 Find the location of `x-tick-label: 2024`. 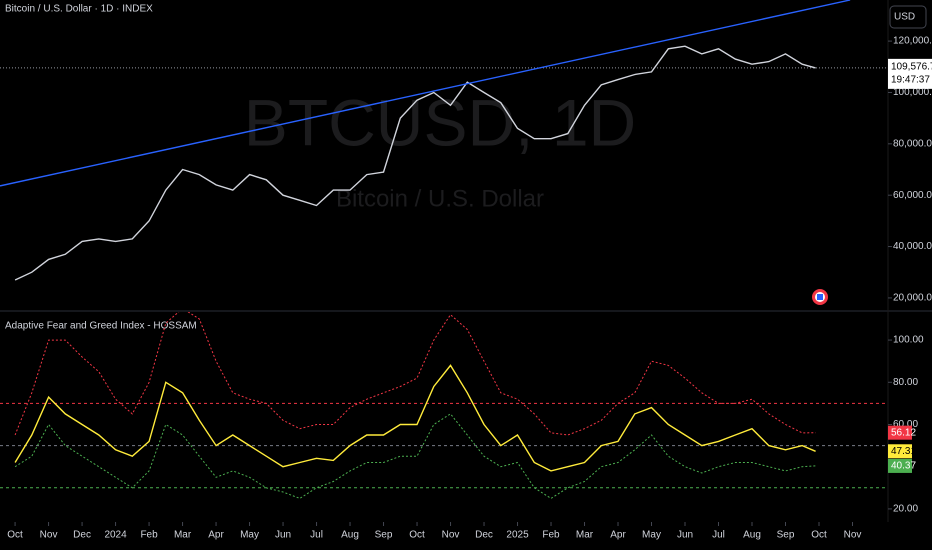

x-tick-label: 2024 is located at coordinates (115, 535).